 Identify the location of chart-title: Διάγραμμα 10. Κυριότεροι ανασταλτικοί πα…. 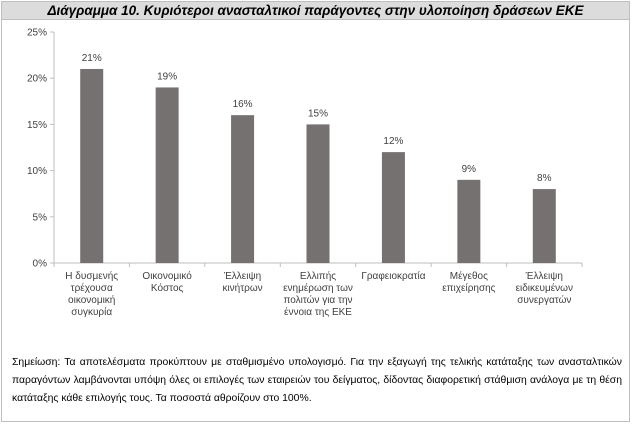
(315, 10).